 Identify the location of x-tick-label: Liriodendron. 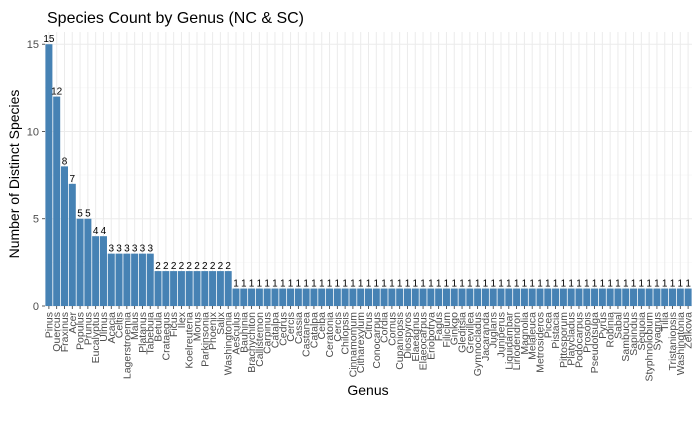
(517, 341).